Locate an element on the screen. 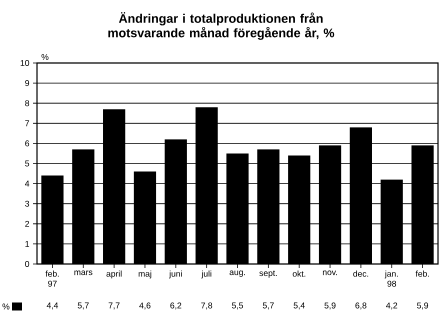 Image resolution: width=442 pixels, height=322 pixels. x-tick-label: maj is located at coordinates (145, 274).